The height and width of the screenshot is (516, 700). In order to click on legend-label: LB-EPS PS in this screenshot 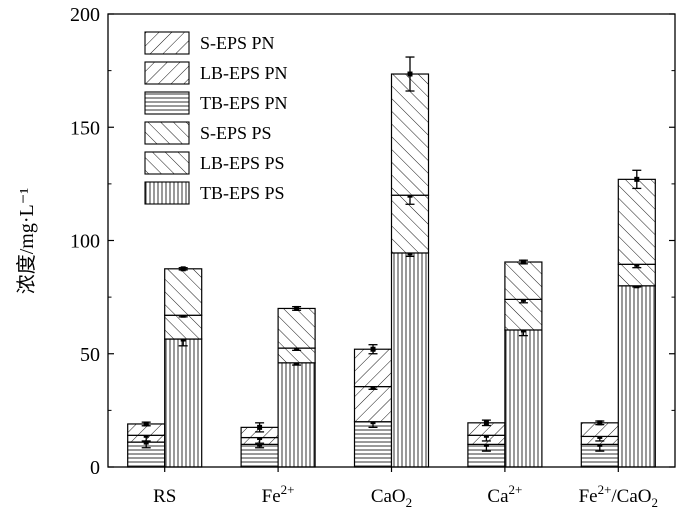, I will do `click(242, 163)`.